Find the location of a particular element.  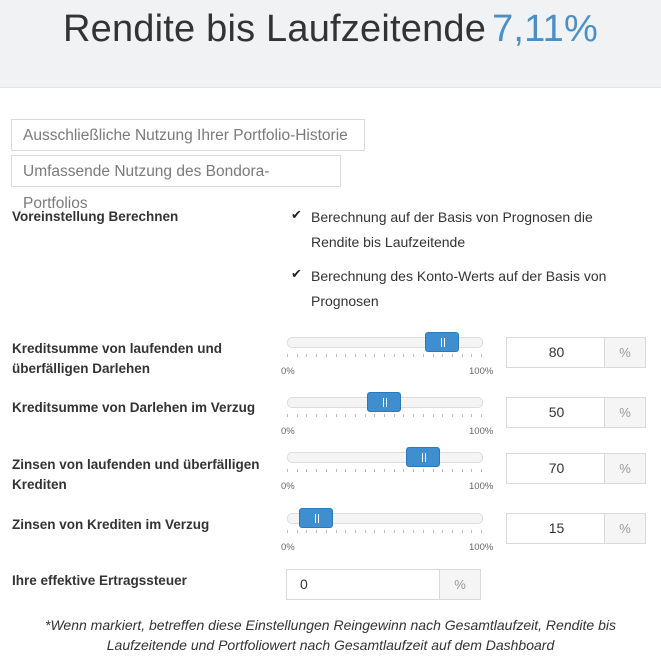

slider-label-line2: überfälligen Darlehen is located at coordinates (81, 368).